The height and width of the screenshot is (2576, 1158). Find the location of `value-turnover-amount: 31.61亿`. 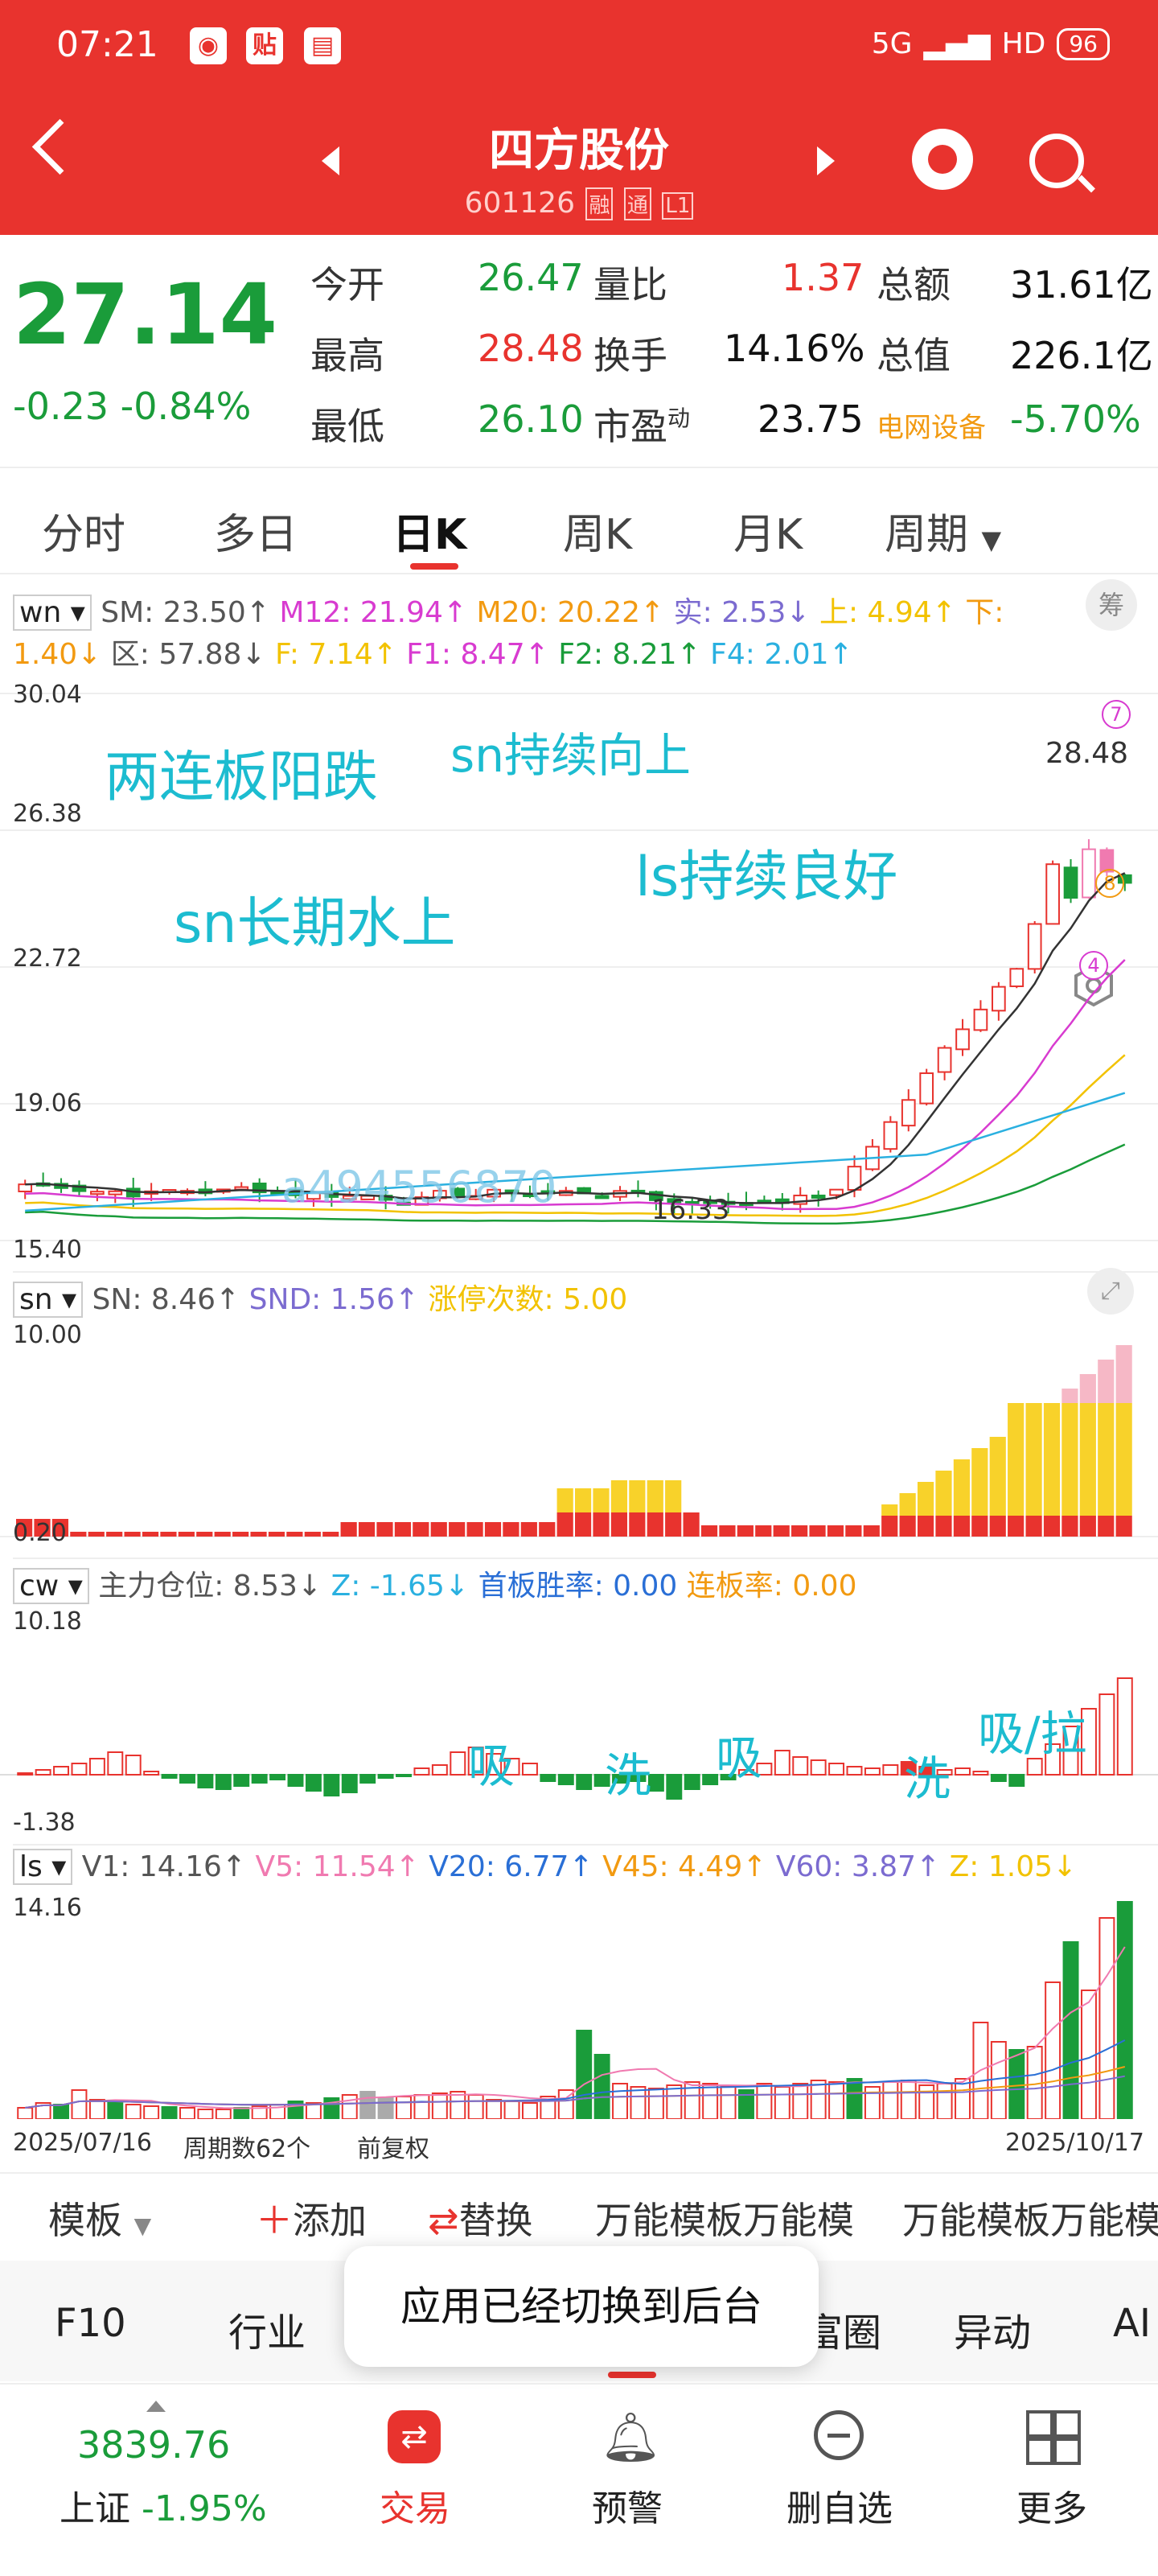

value-turnover-amount: 31.61亿 is located at coordinates (1081, 285).